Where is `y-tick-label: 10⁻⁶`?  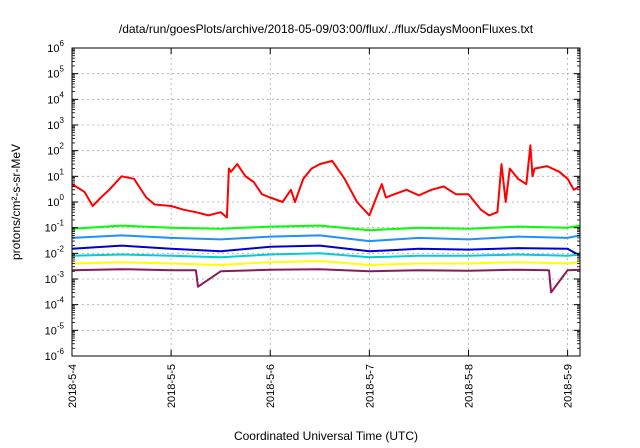 y-tick-label: 10⁻⁶ is located at coordinates (55, 355).